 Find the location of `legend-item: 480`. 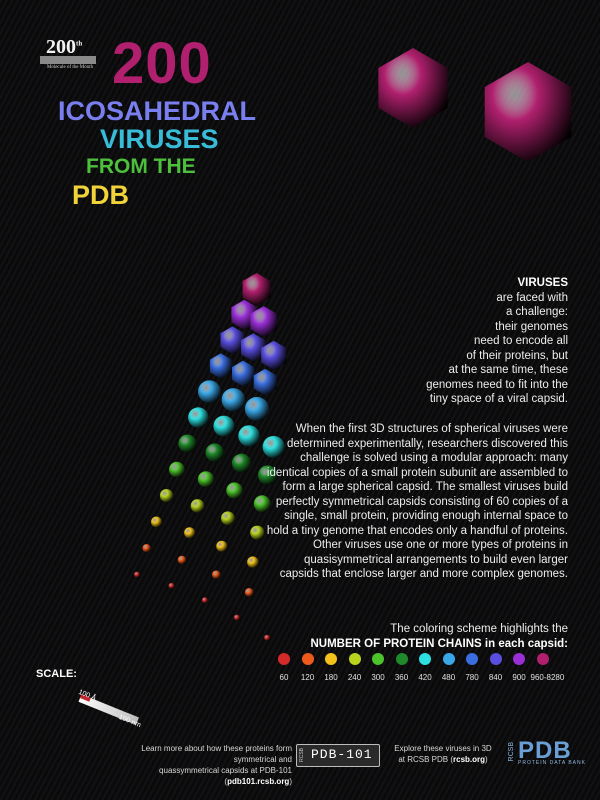

legend-item: 480 is located at coordinates (449, 667).